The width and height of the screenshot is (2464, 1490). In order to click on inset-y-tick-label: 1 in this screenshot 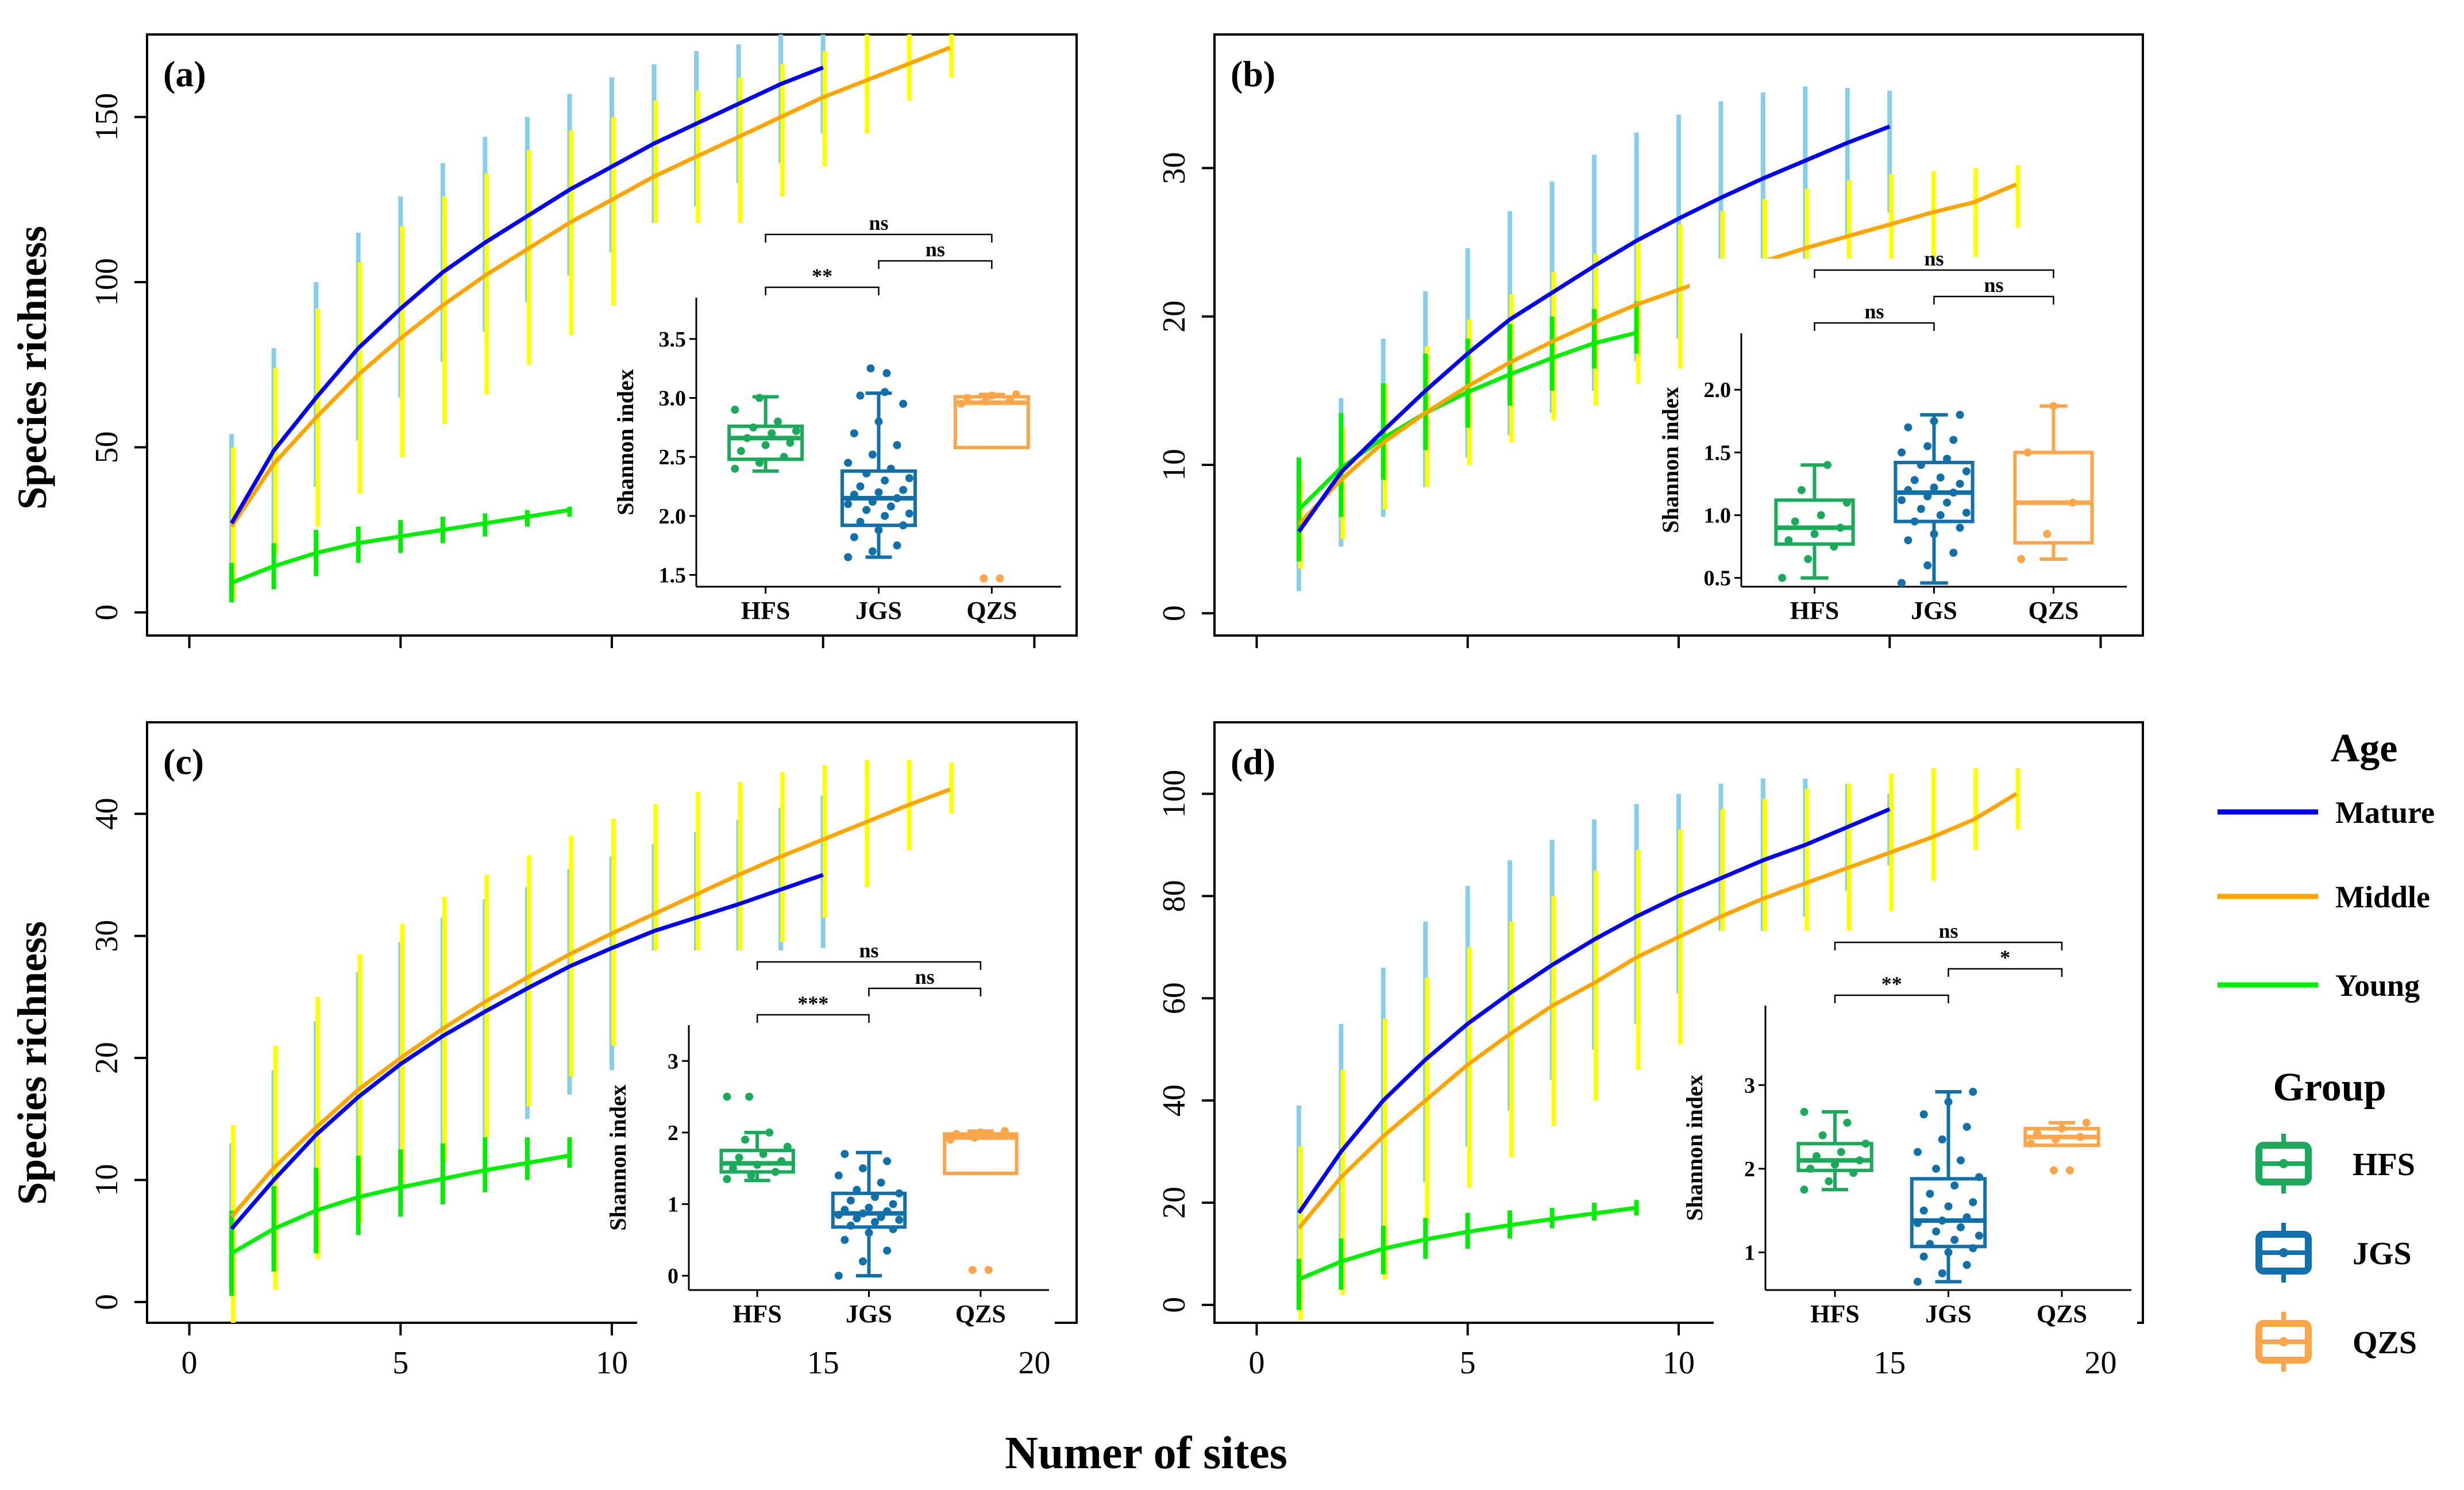, I will do `click(1749, 1253)`.